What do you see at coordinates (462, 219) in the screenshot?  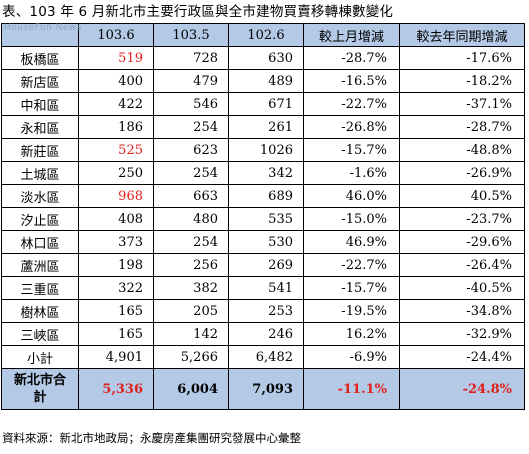 I see `change-yoy: -23.7%` at bounding box center [462, 219].